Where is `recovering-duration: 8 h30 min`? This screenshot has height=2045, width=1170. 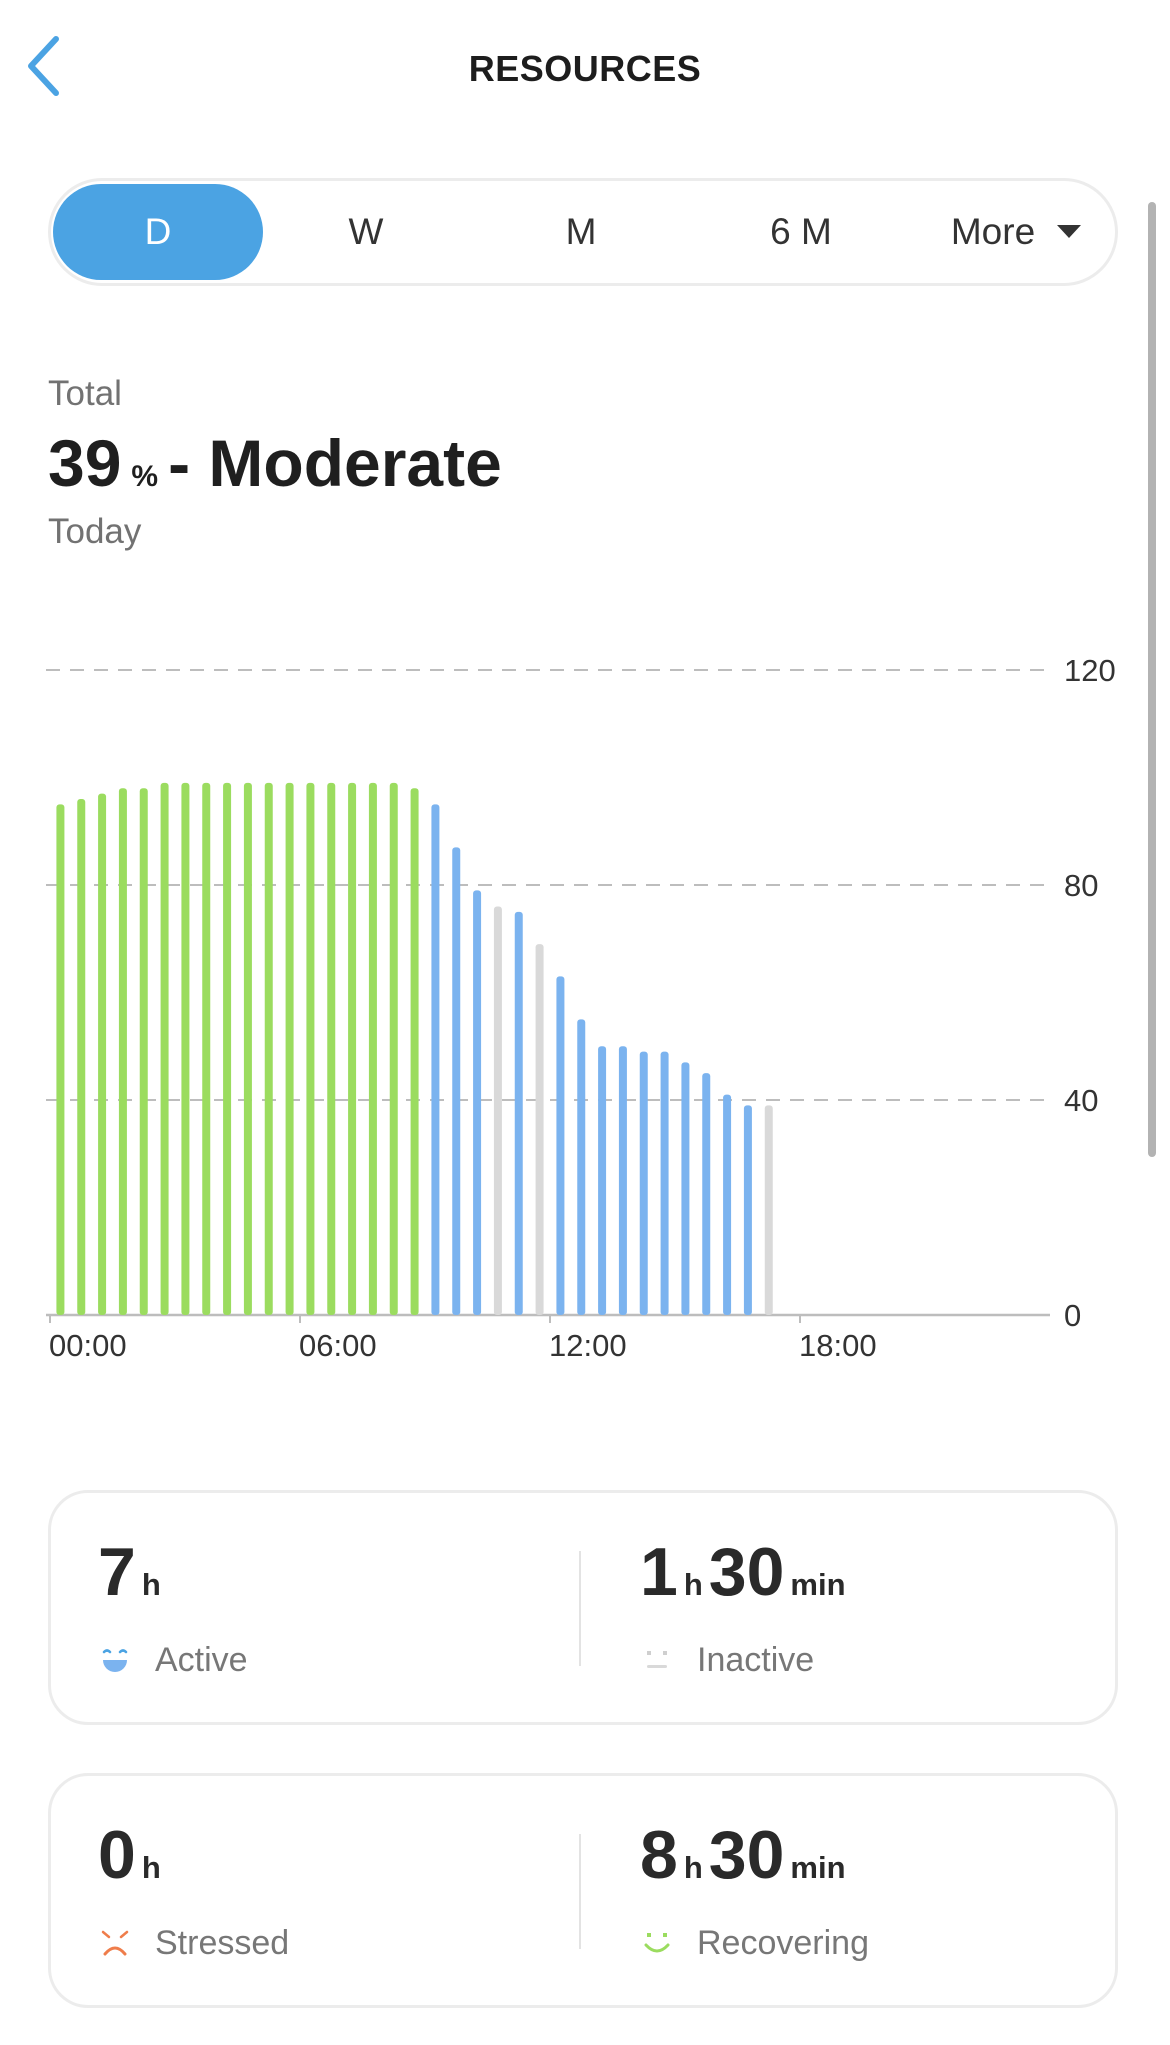 recovering-duration: 8 h30 min is located at coordinates (746, 1855).